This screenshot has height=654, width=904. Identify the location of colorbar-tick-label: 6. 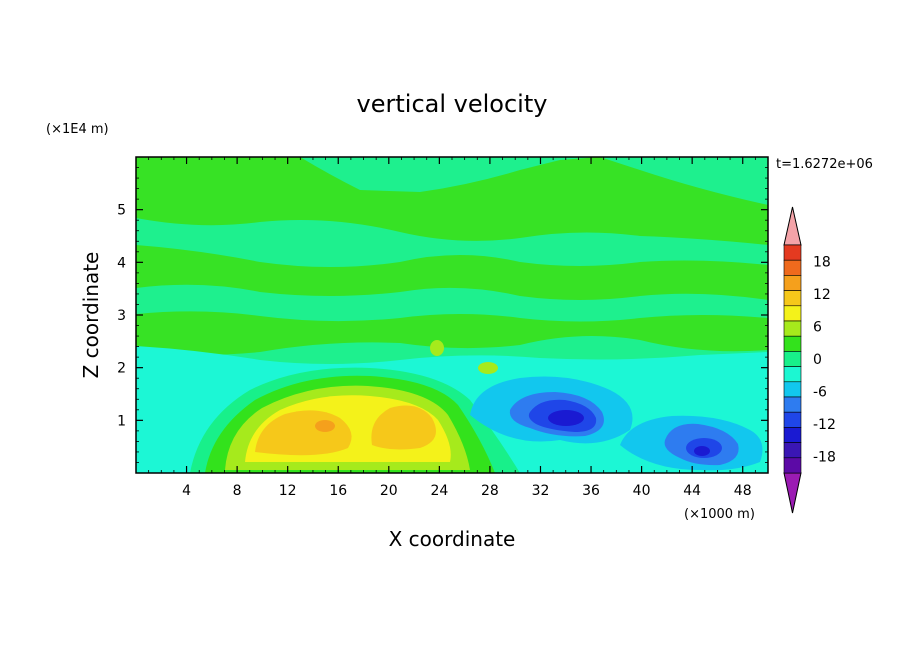
(817, 327).